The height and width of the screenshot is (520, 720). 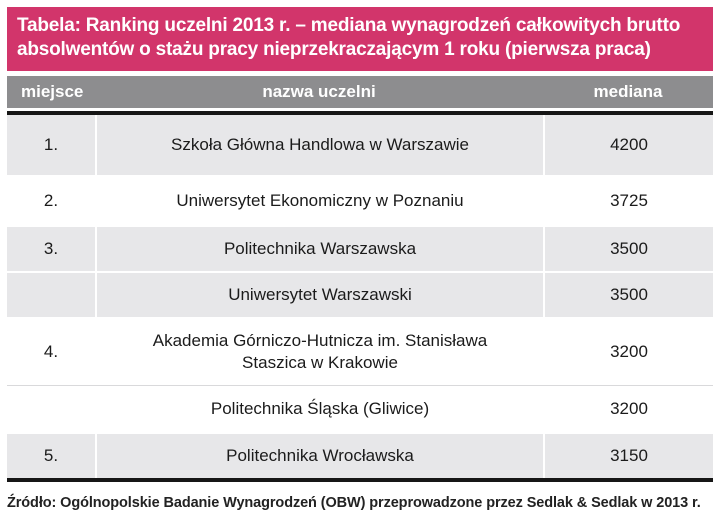 What do you see at coordinates (628, 455) in the screenshot?
I see `cell-mediana: 3150` at bounding box center [628, 455].